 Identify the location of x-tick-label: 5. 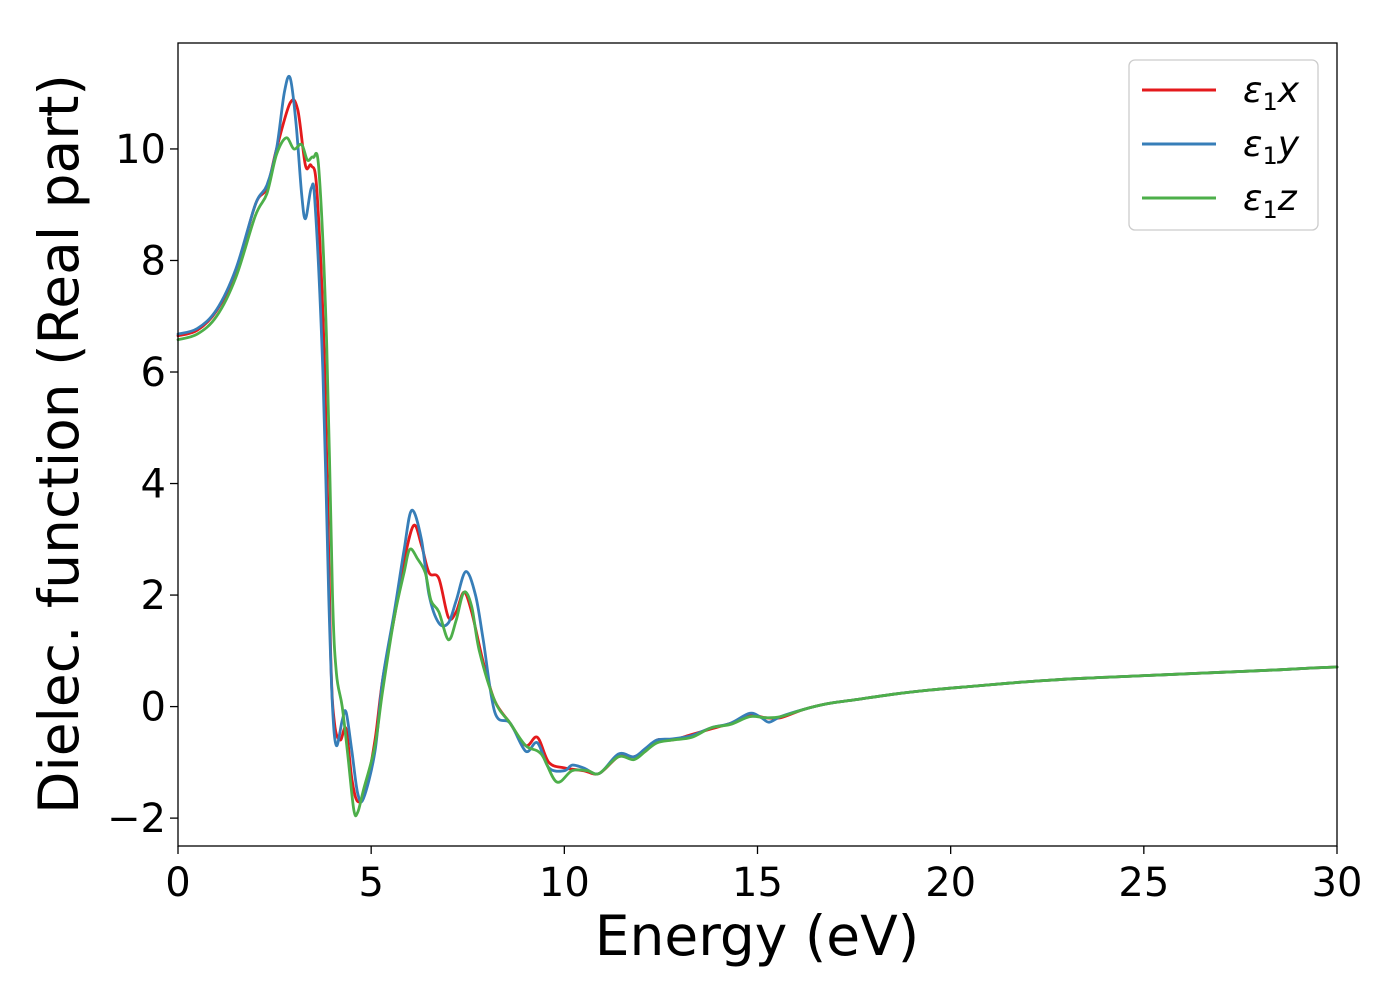
(370, 883).